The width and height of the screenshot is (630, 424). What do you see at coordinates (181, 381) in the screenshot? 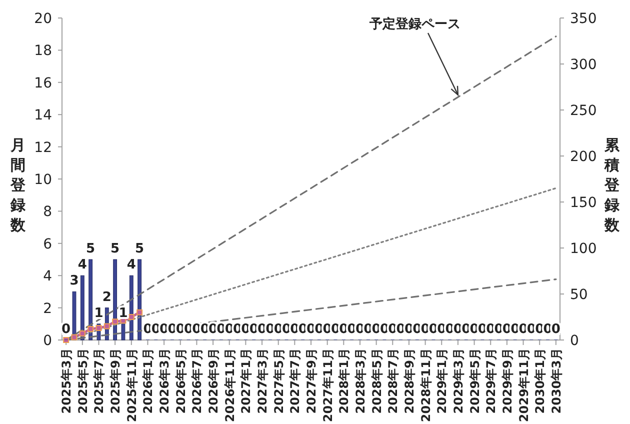
I see `x-tick-label: 2026年5月` at bounding box center [181, 381].